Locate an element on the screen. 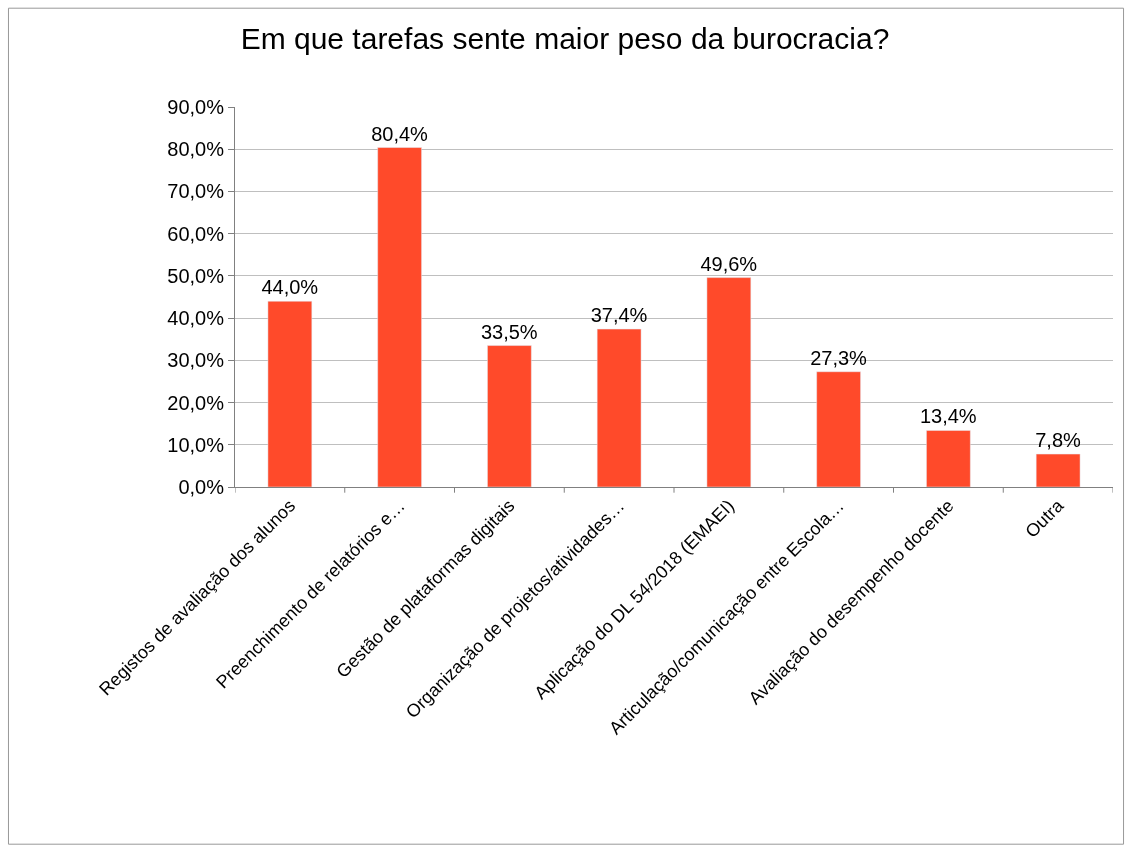 The width and height of the screenshot is (1130, 850). data-label: 49,6% is located at coordinates (729, 263).